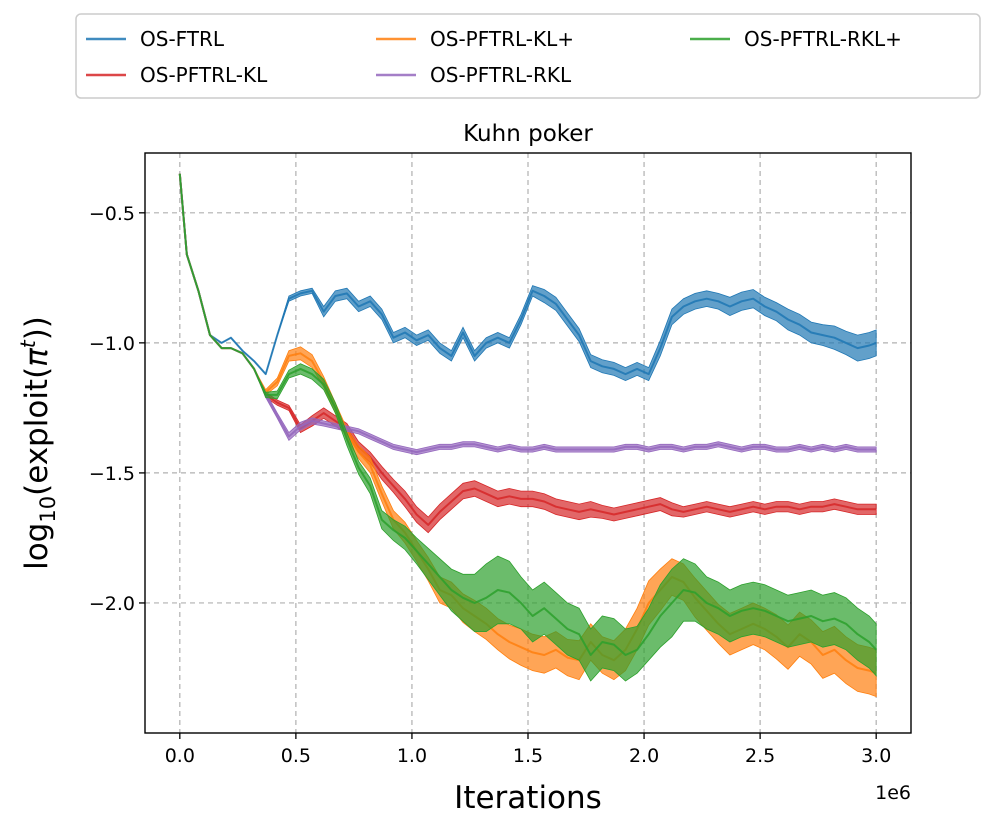 The width and height of the screenshot is (996, 833). I want to click on chart-title: Kuhn poker, so click(528, 134).